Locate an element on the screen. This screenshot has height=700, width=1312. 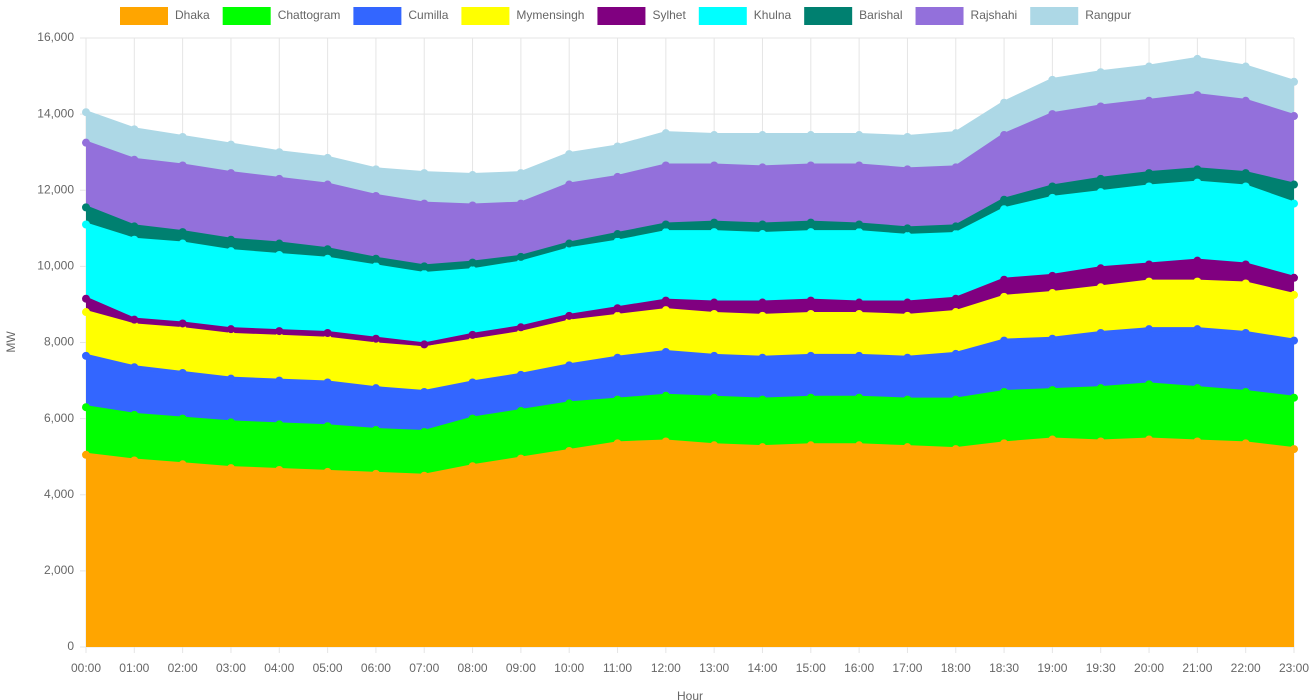
x-tick-label: 16:00 is located at coordinates (859, 668).